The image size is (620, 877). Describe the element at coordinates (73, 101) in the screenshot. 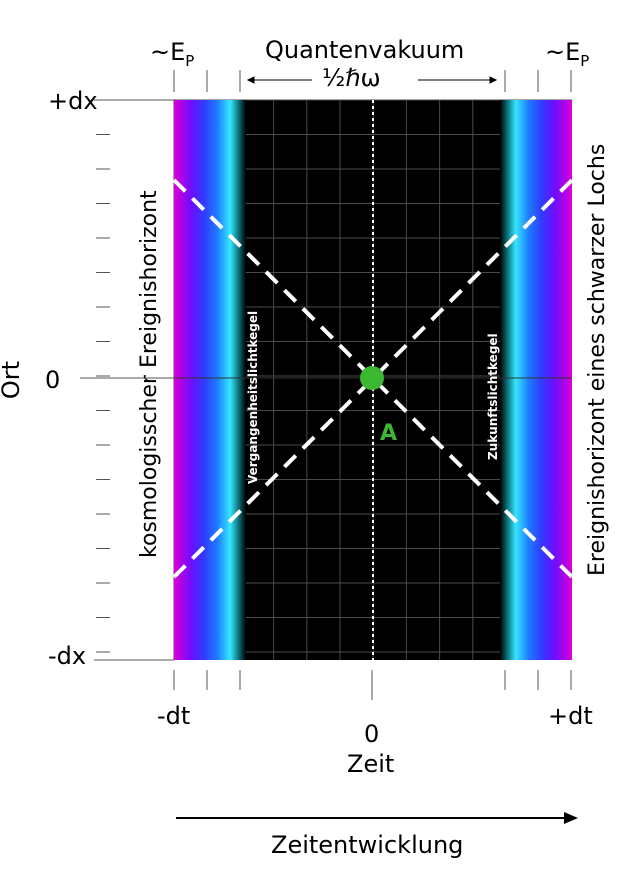

I see `y-tick-plus-dx: +dx` at that location.